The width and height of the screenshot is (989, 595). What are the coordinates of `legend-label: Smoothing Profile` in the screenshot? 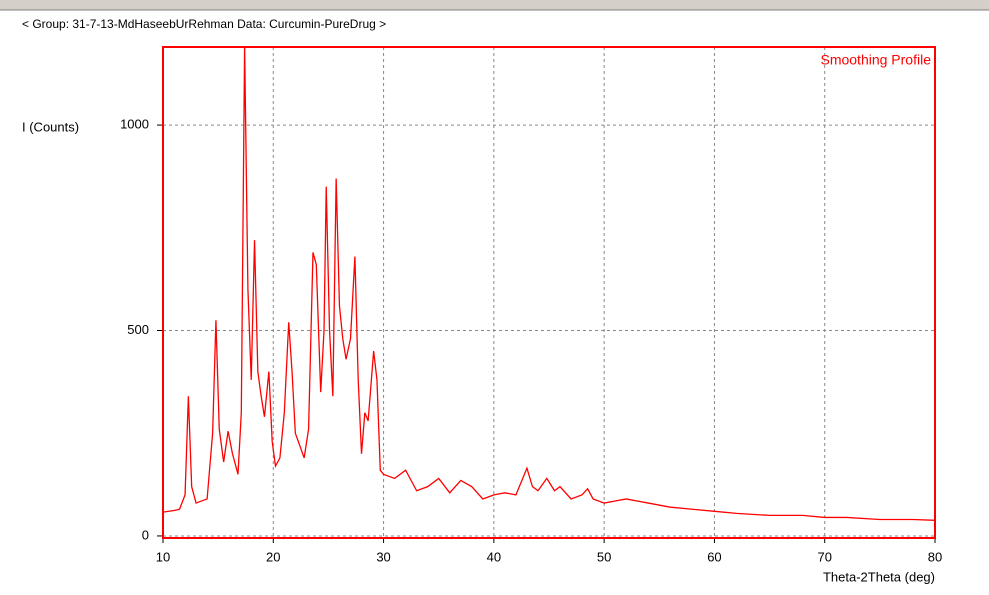 It's located at (875, 60).